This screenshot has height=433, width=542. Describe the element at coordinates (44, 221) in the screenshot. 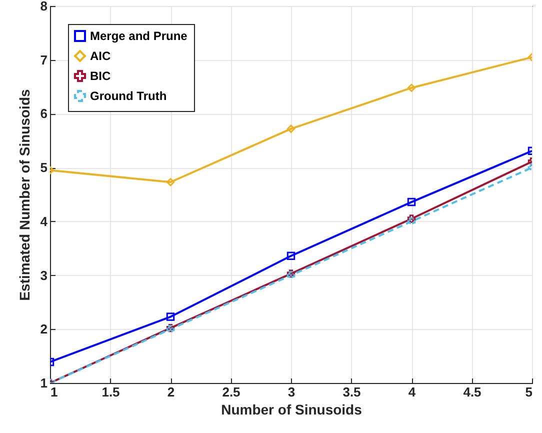

I see `y-tick-label: 4` at that location.